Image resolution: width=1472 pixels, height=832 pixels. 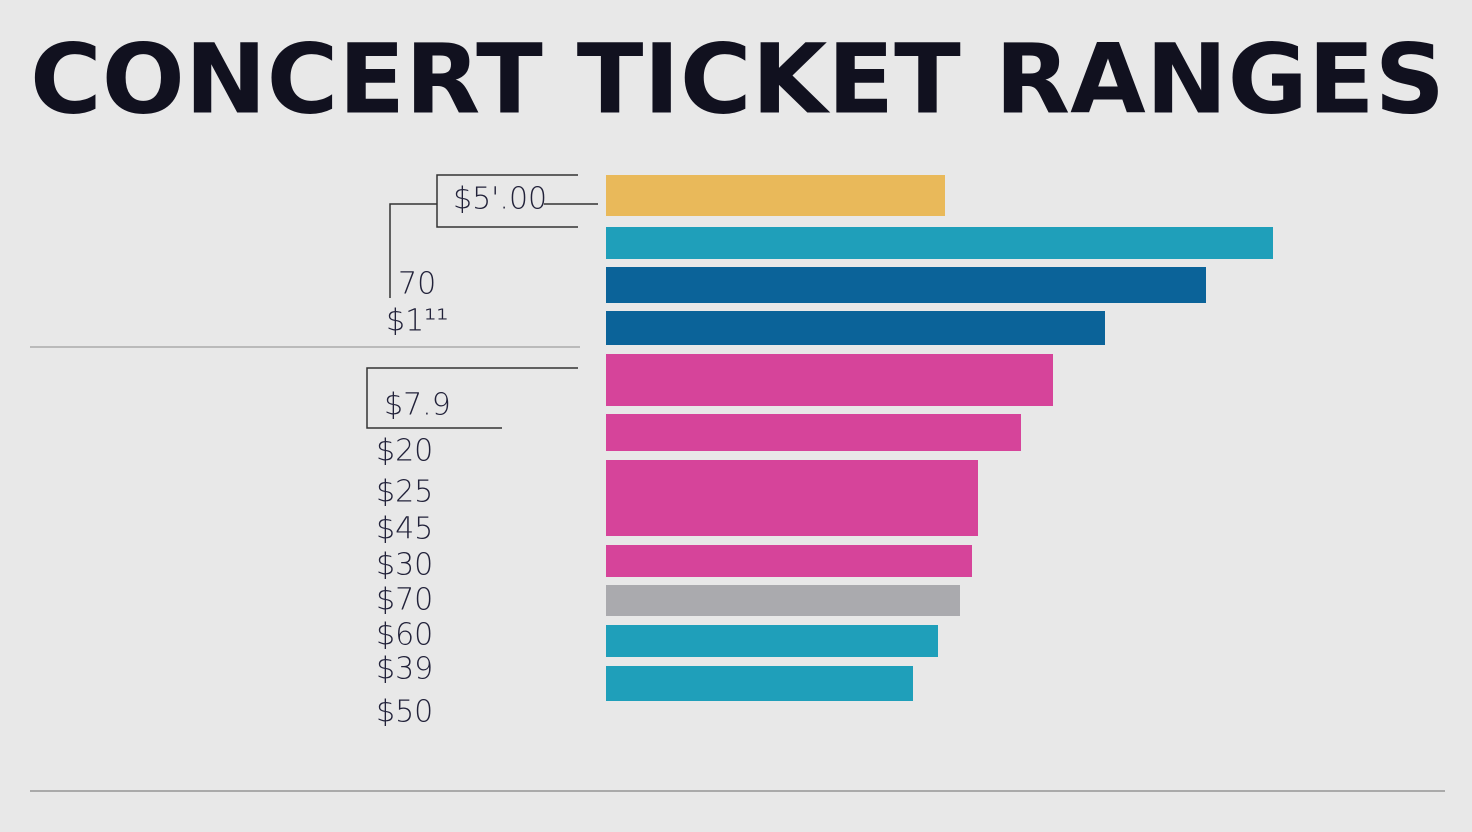 What do you see at coordinates (404, 565) in the screenshot?
I see `bar-label: $30` at bounding box center [404, 565].